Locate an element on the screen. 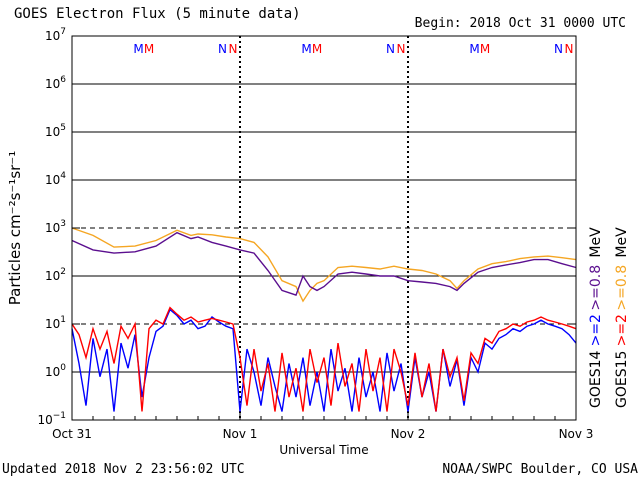 The height and width of the screenshot is (480, 640). chart-title: GOES Electron Flux (5 minute data) is located at coordinates (157, 14).